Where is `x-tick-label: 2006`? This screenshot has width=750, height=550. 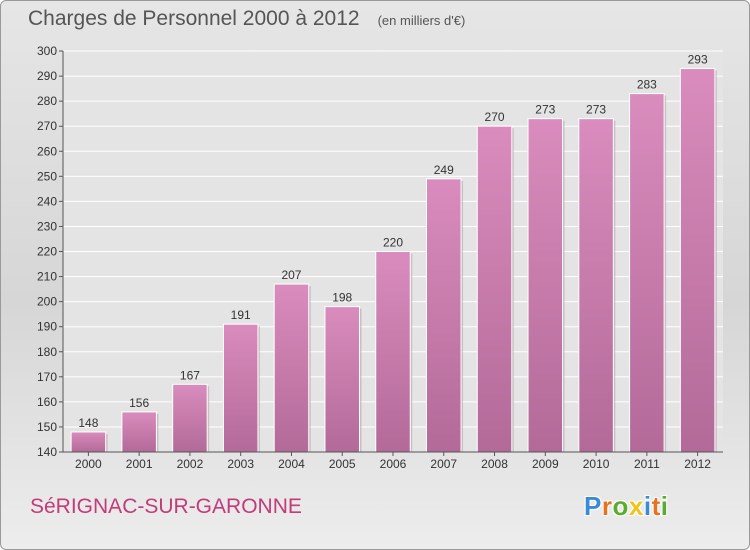
x-tick-label: 2006 is located at coordinates (393, 464).